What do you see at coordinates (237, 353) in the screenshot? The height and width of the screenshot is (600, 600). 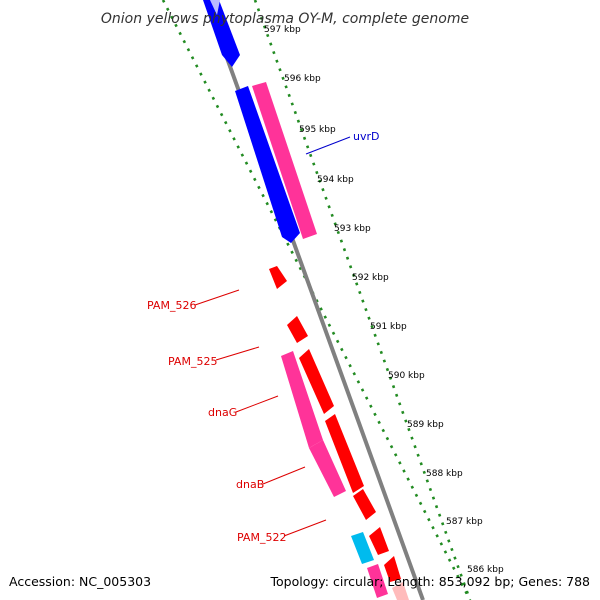 I see `PAM_525-connector` at bounding box center [237, 353].